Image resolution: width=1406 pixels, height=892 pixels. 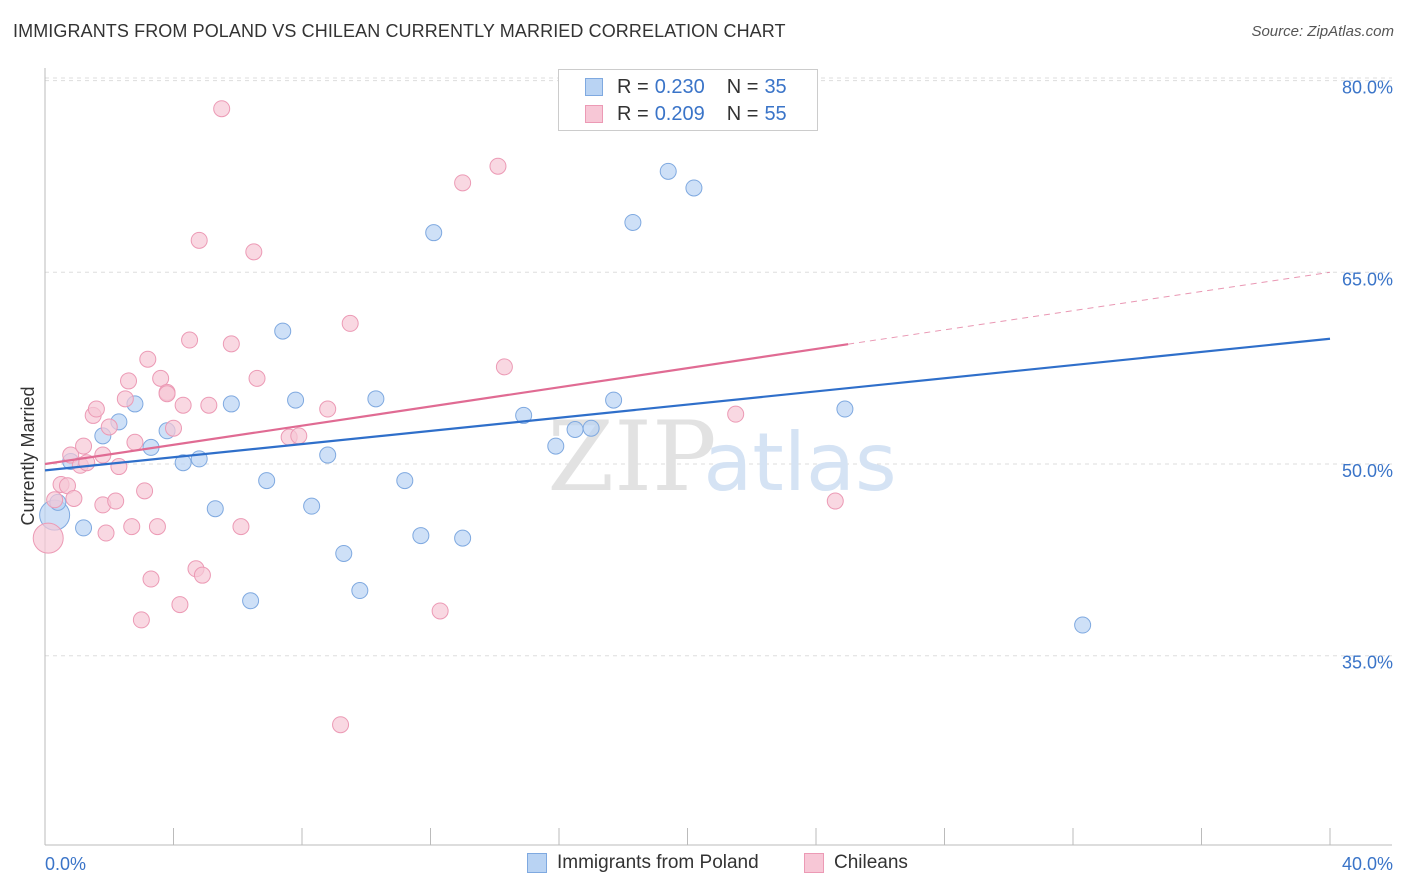 I want to click on watermark: ZIP atlas, so click(x=721, y=457).